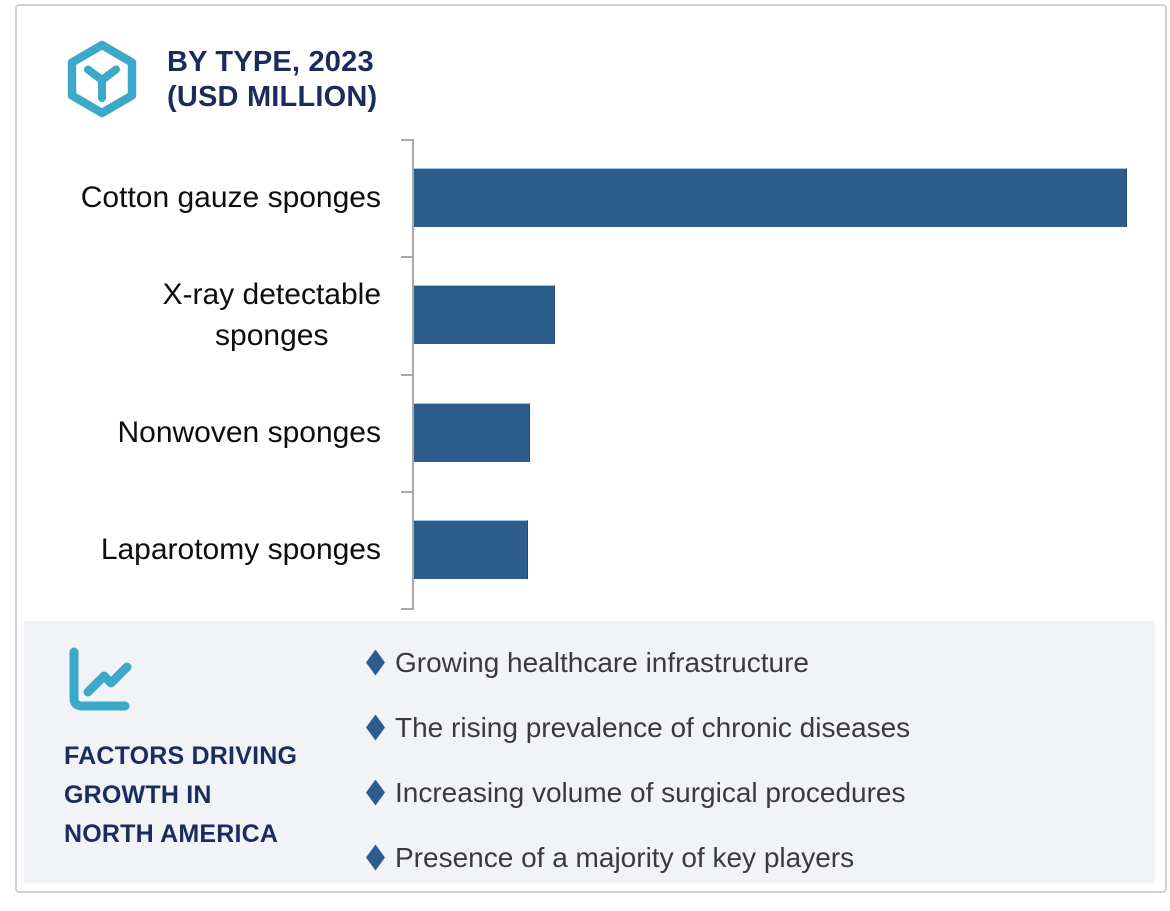  Describe the element at coordinates (100, 679) in the screenshot. I see `line-chart-icon` at that location.